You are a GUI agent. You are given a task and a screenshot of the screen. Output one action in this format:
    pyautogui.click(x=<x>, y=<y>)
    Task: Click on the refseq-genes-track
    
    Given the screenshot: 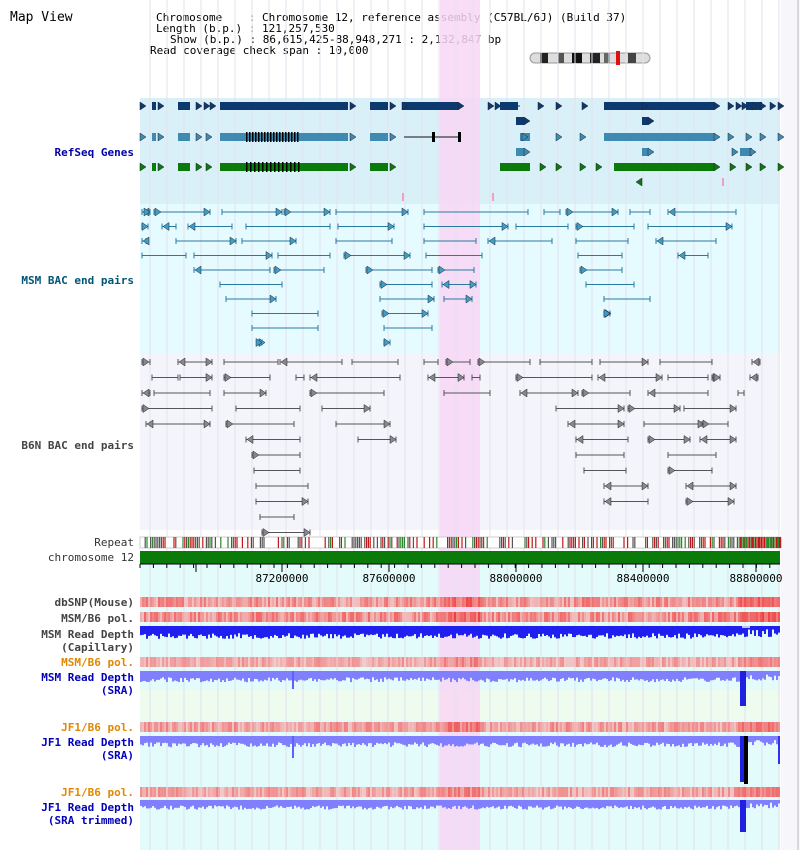 What is the action you would take?
    pyautogui.click(x=462, y=151)
    